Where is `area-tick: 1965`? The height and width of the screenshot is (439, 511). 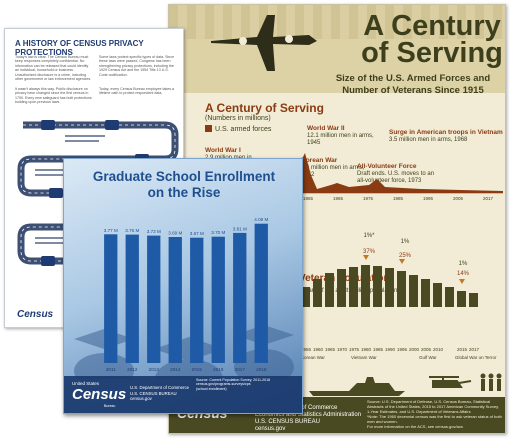 area-tick: 1965 is located at coordinates (338, 198).